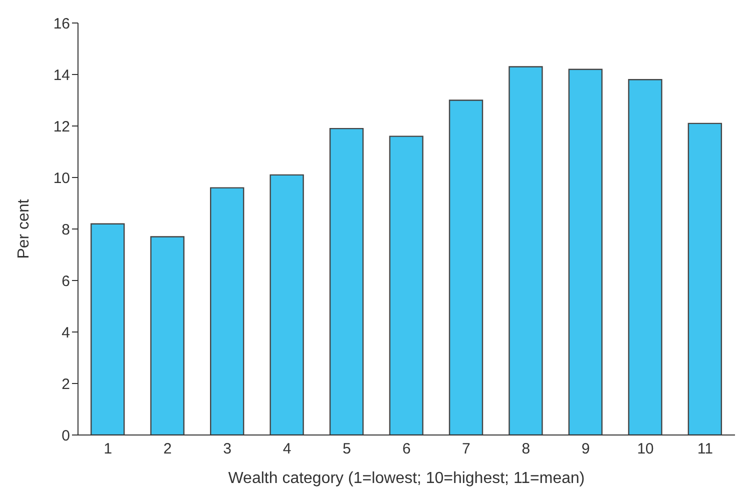  I want to click on x-tick-label: 11, so click(705, 449).